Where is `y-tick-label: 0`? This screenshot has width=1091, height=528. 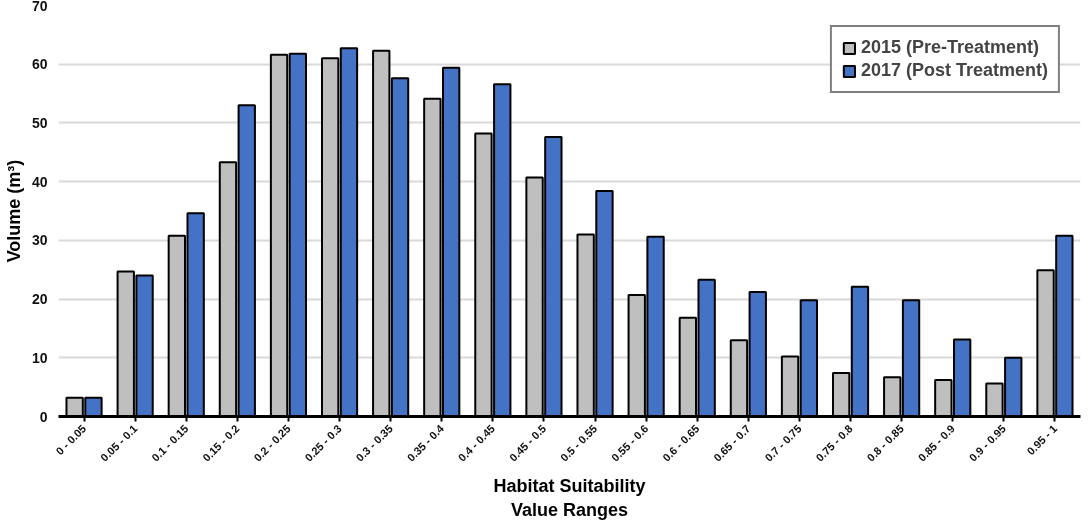 y-tick-label: 0 is located at coordinates (43, 416).